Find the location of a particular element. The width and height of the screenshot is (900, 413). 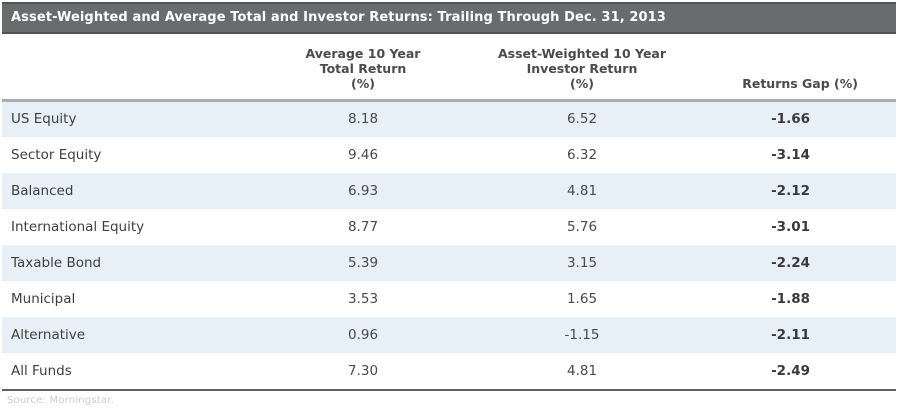

table-row: Sector Equity 9.46 6.32 -3.14 is located at coordinates (449, 155).